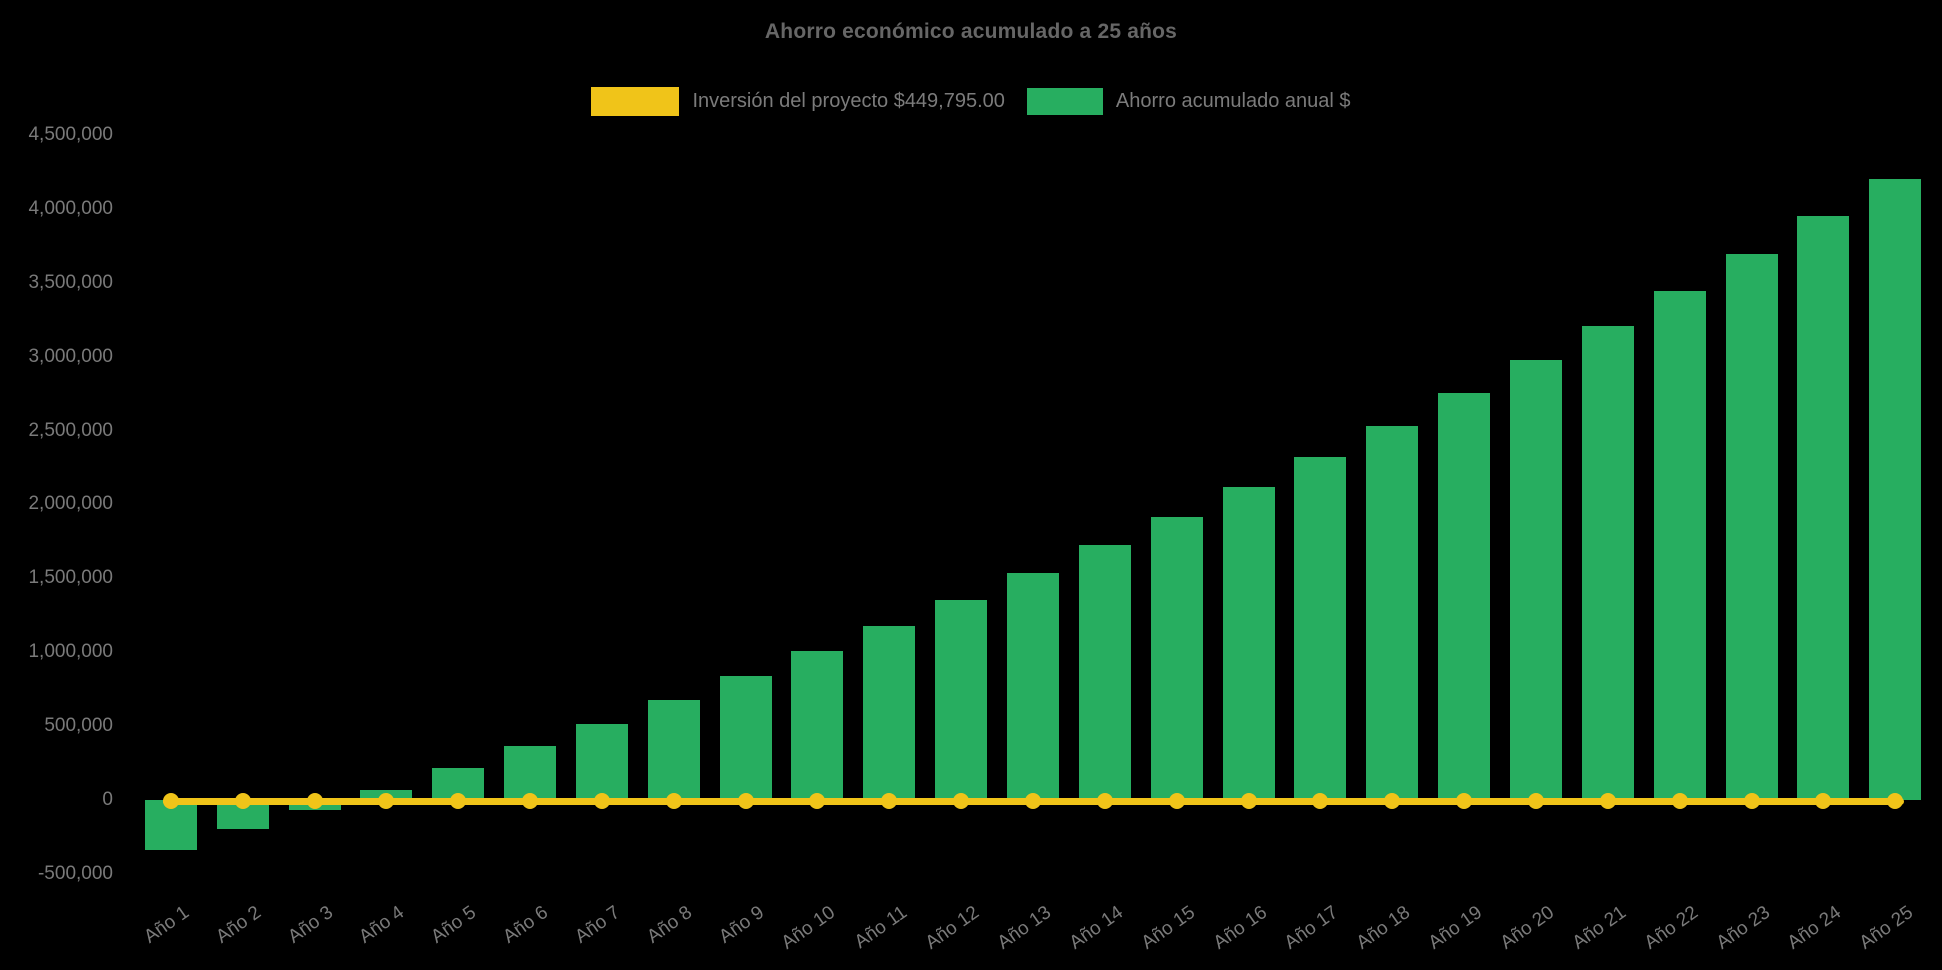  Describe the element at coordinates (70, 208) in the screenshot. I see `y-axis-tick-label: 4,000,000` at that location.